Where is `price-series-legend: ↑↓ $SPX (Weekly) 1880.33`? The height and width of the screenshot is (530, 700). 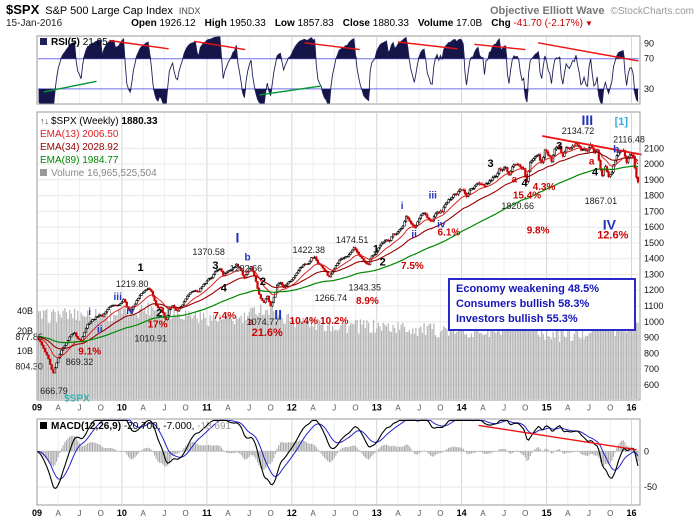
price-series-legend: ↑↓ $SPX (Weekly) 1880.33 is located at coordinates (99, 121).